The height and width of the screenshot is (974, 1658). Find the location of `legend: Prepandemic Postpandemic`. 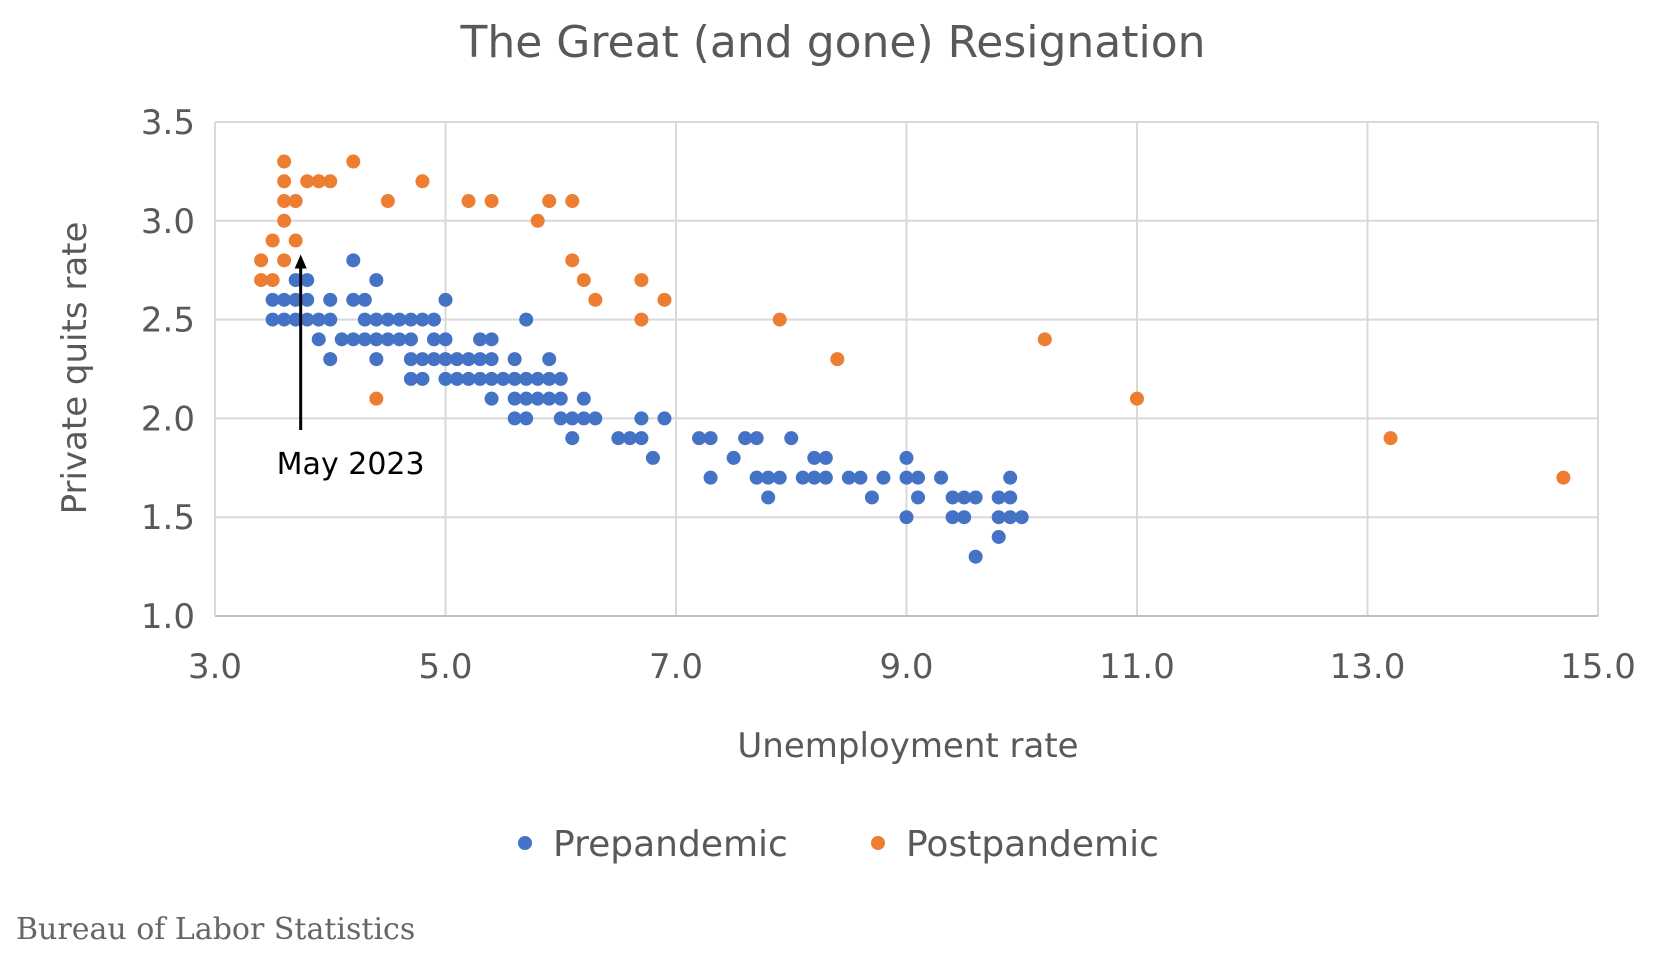

legend: Prepandemic Postpandemic is located at coordinates (838, 844).